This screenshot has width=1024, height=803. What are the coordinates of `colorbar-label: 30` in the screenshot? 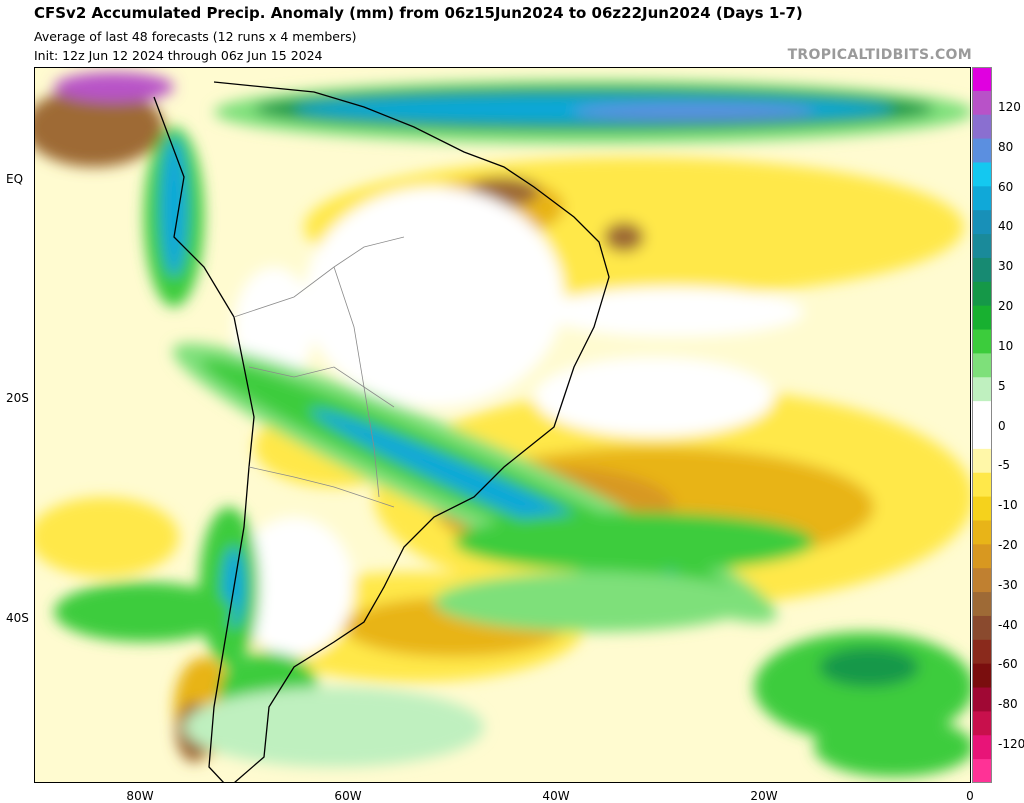 It's located at (1006, 266).